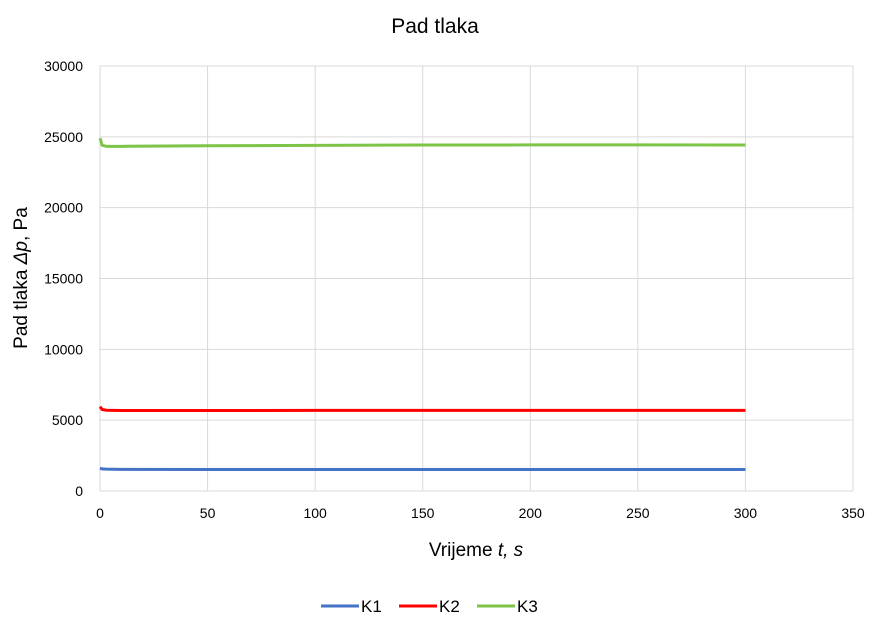 This screenshot has width=871, height=617. I want to click on y-tick-label: 15000, so click(63, 279).